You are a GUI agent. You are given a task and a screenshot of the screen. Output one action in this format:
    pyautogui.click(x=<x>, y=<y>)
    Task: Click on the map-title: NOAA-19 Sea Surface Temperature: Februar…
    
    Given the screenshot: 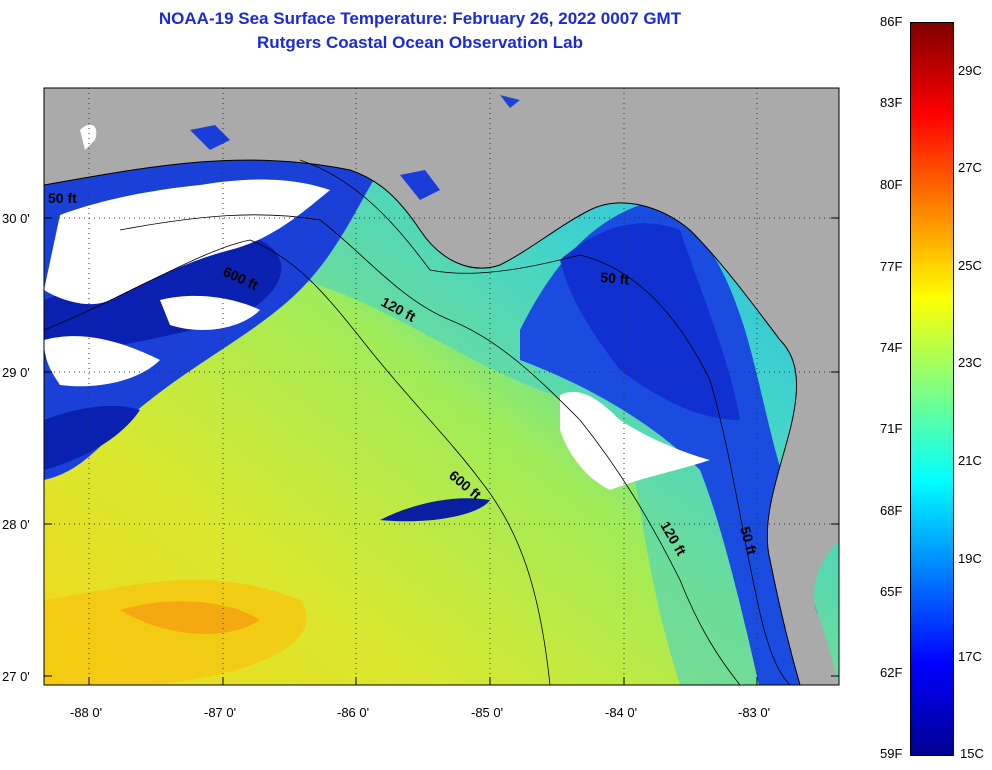 What is the action you would take?
    pyautogui.click(x=420, y=18)
    